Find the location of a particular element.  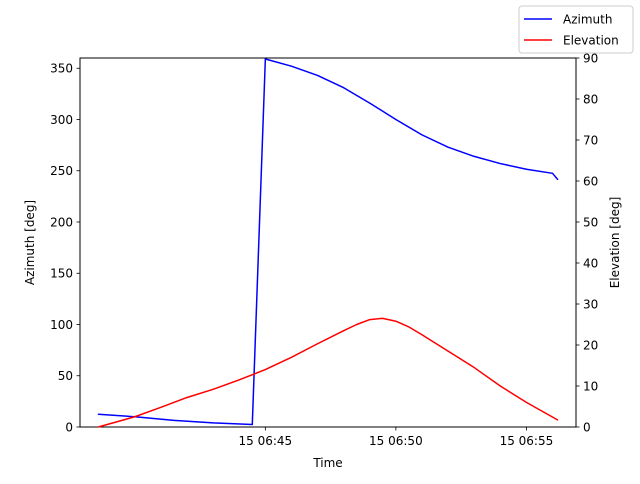

y-left-tick-label: 350 is located at coordinates (61, 69).